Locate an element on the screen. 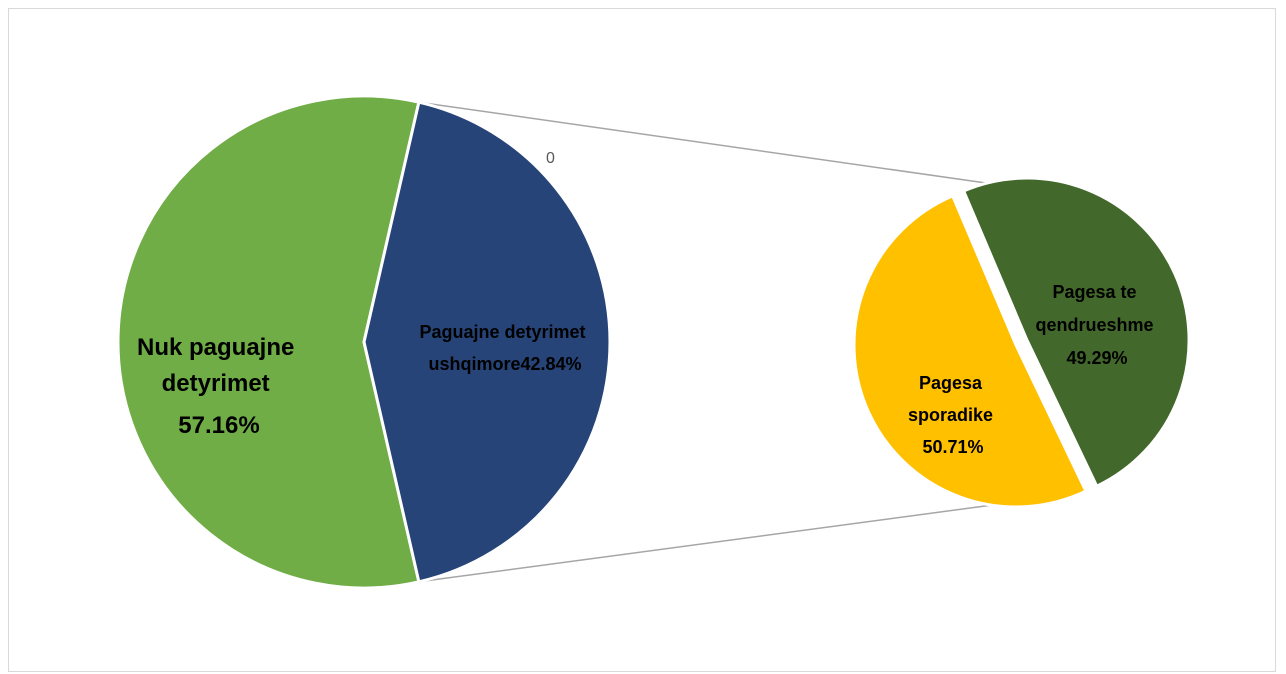 The height and width of the screenshot is (674, 1286). slice-label-nuk-paguajne: Nuk paguajne detyrimet 57.16% is located at coordinates (219, 386).